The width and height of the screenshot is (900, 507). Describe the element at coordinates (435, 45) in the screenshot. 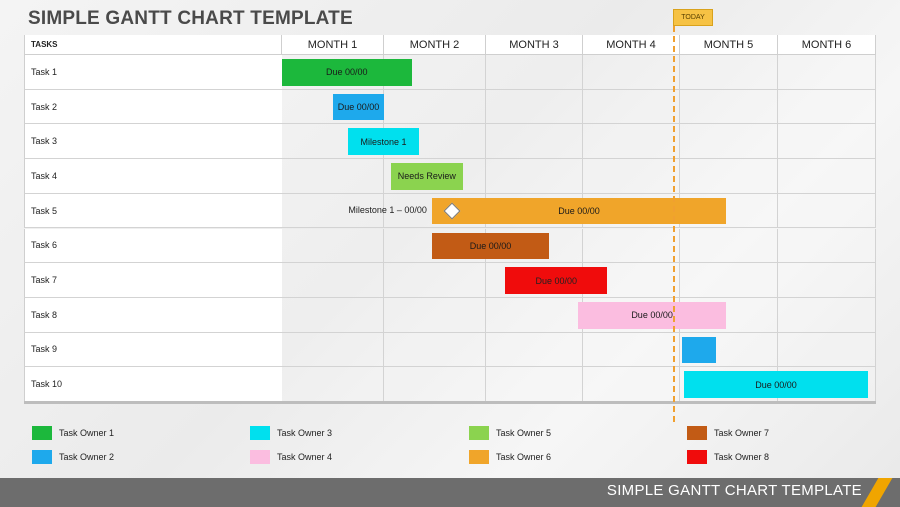

I see `month-header: MONTH 2` at that location.